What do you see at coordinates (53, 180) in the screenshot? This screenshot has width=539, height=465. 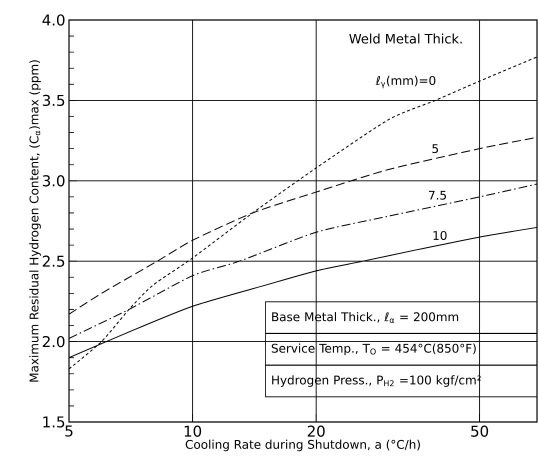 I see `y-tick-label: 3.0` at bounding box center [53, 180].